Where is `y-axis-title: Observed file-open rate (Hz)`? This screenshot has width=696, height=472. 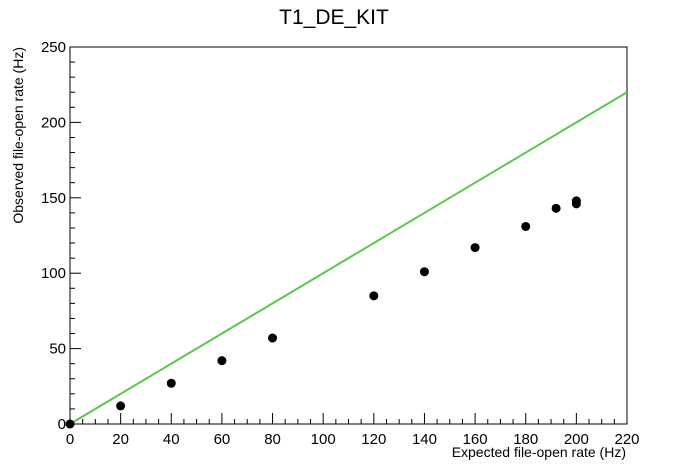
y-axis-title: Observed file-open rate (Hz) is located at coordinates (18, 135).